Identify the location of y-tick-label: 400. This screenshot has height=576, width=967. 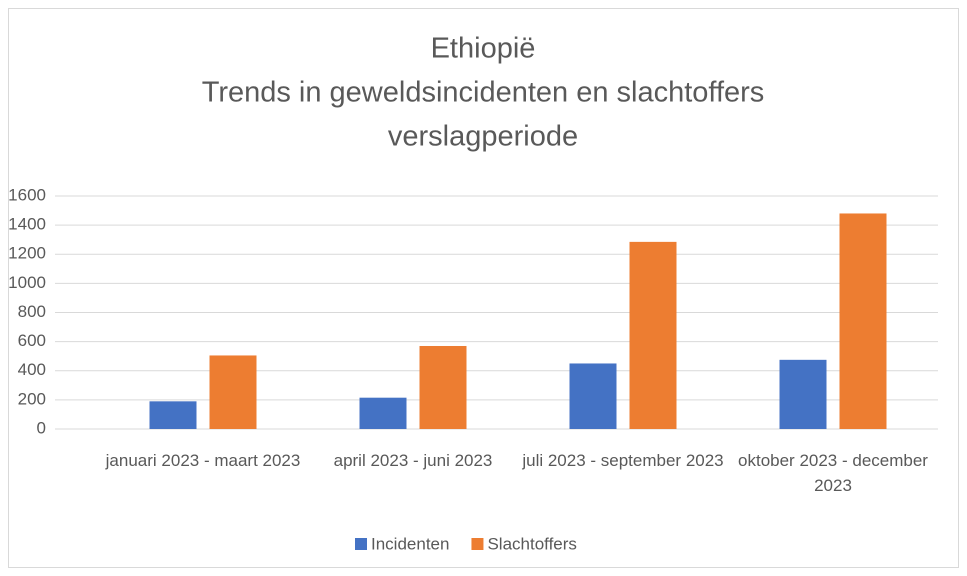
(32, 369).